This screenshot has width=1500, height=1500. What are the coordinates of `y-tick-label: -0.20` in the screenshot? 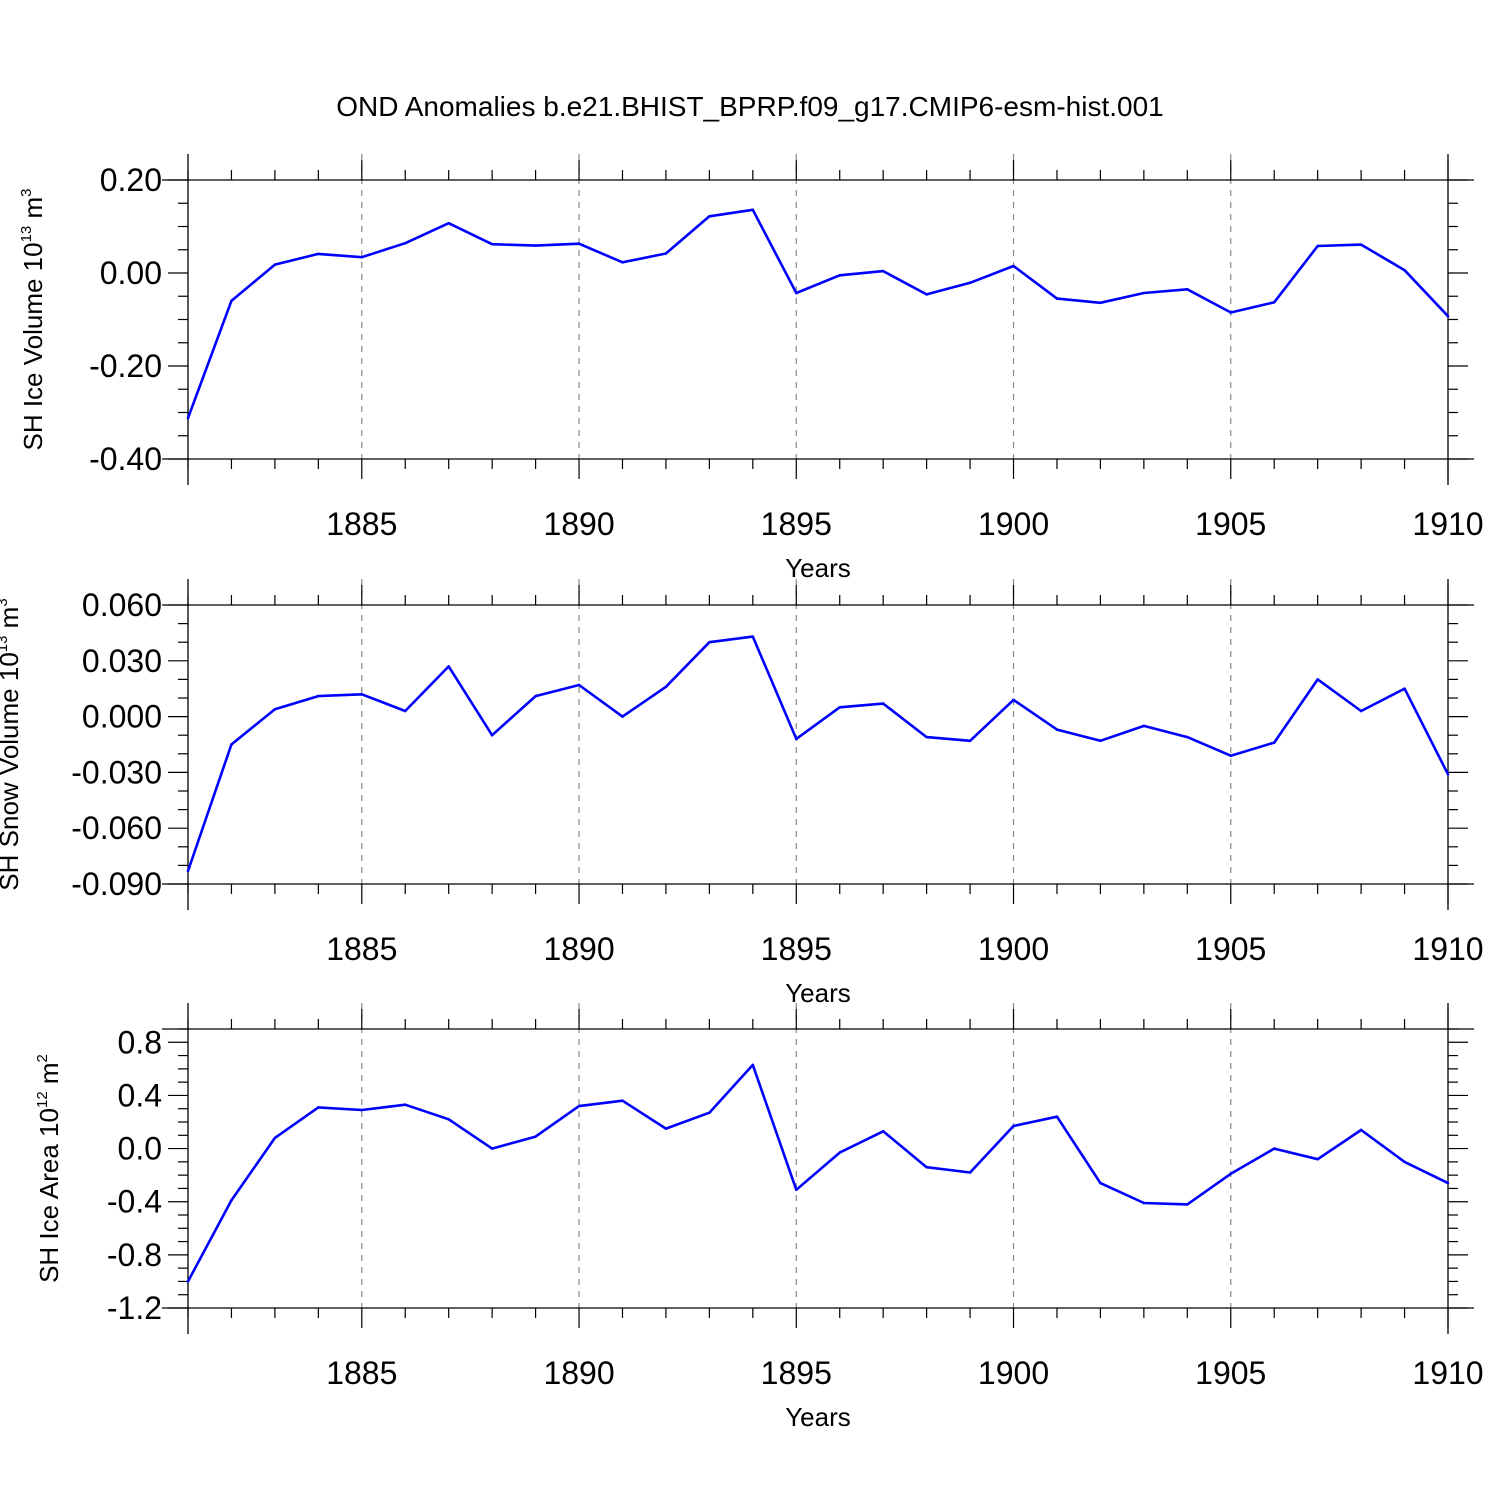 It's located at (125, 366).